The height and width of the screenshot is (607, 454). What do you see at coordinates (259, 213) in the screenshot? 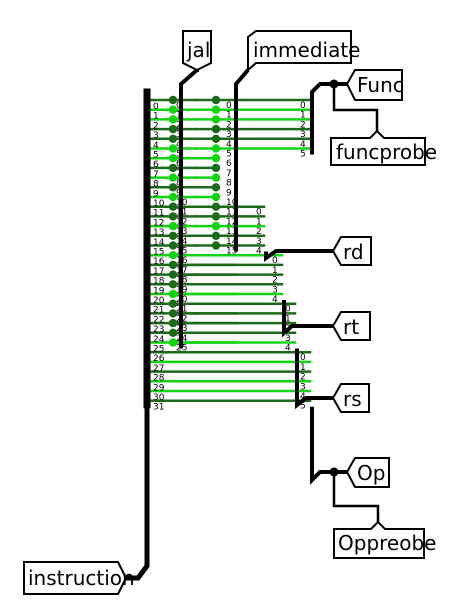
I see `rd-bit-label-0: 0` at bounding box center [259, 213].